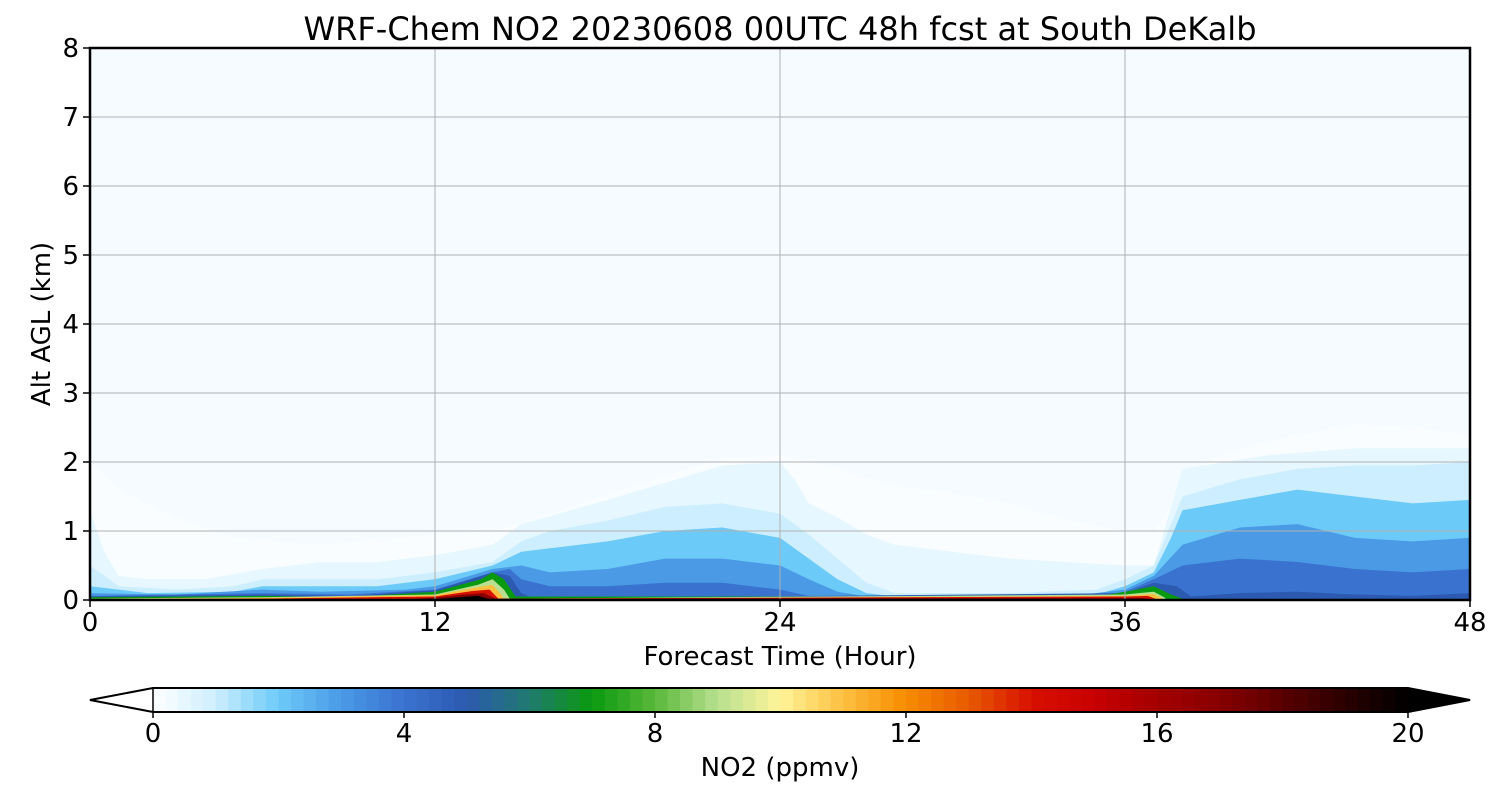  Describe the element at coordinates (70, 394) in the screenshot. I see `y-tick-label-3: 3` at that location.